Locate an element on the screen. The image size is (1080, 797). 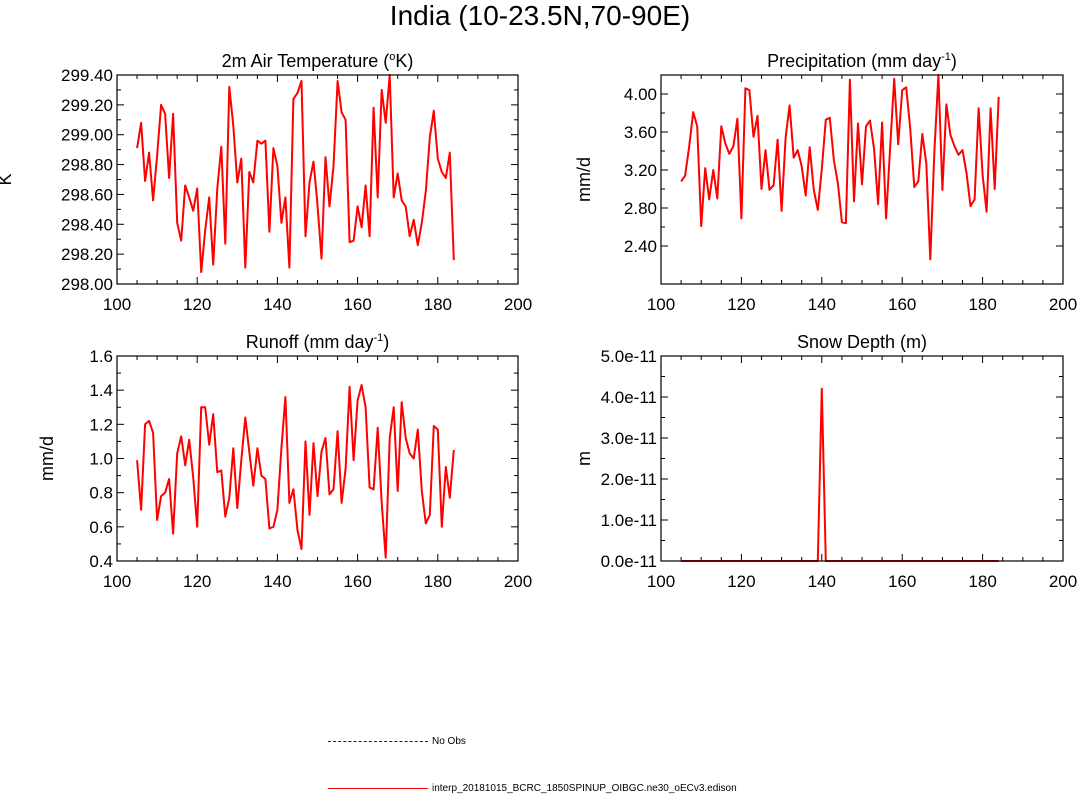
y-tick-label: 3.0e-11 is located at coordinates (629, 438).